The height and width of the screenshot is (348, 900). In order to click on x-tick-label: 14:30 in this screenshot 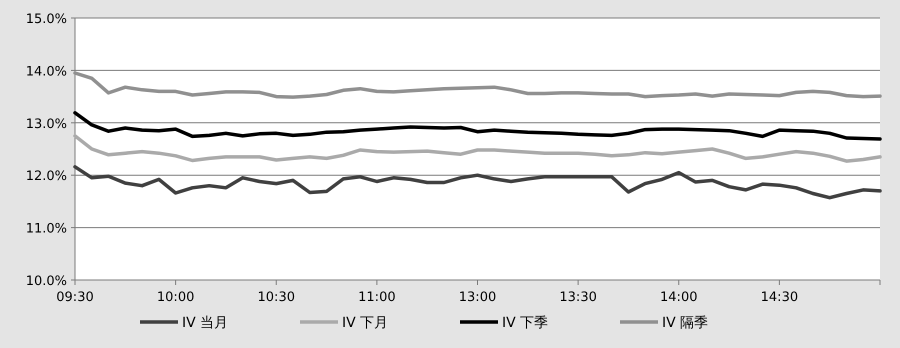, I will do `click(779, 297)`.